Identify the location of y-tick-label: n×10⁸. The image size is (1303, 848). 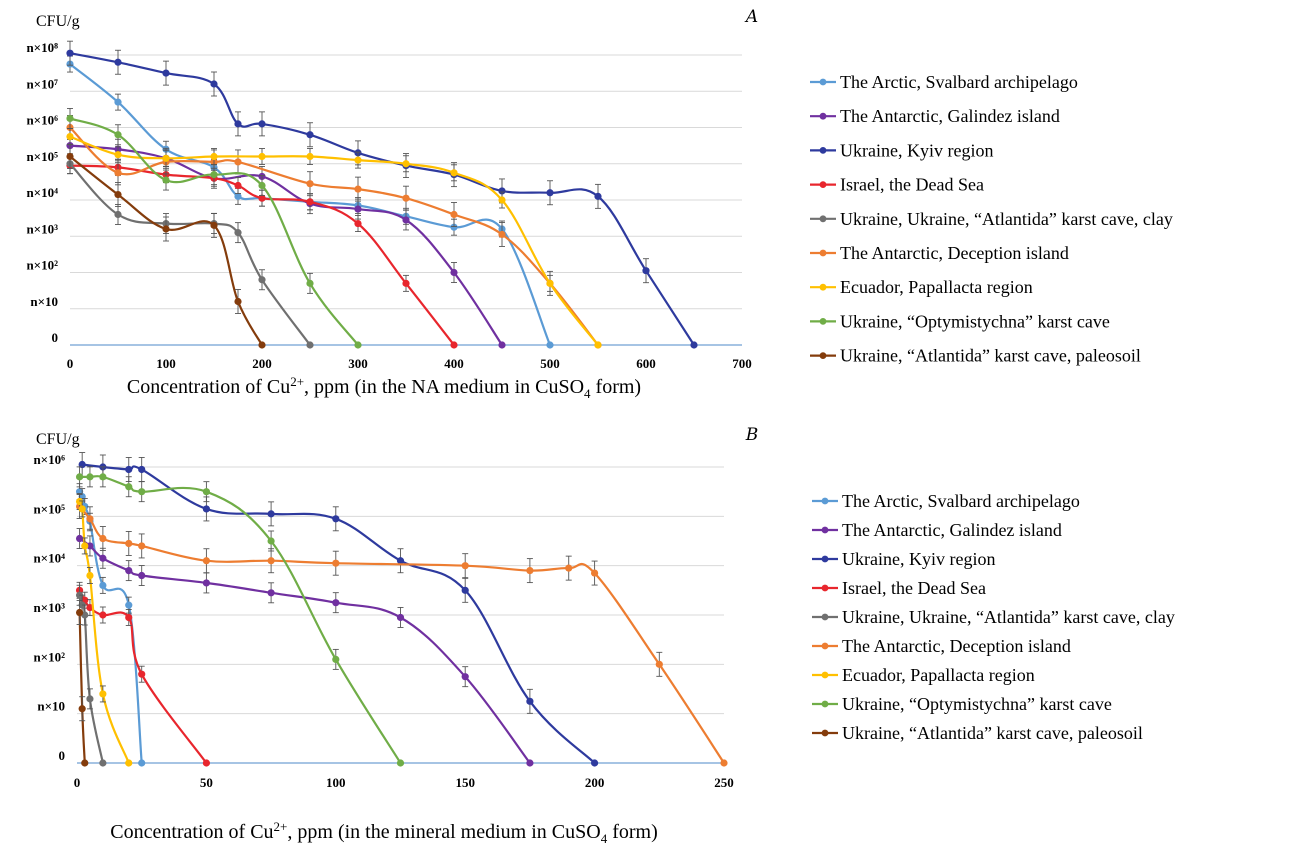
(42, 47).